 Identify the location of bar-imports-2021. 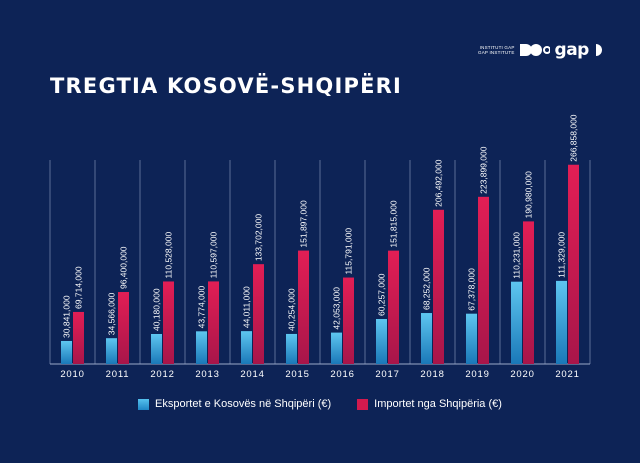
(573, 264).